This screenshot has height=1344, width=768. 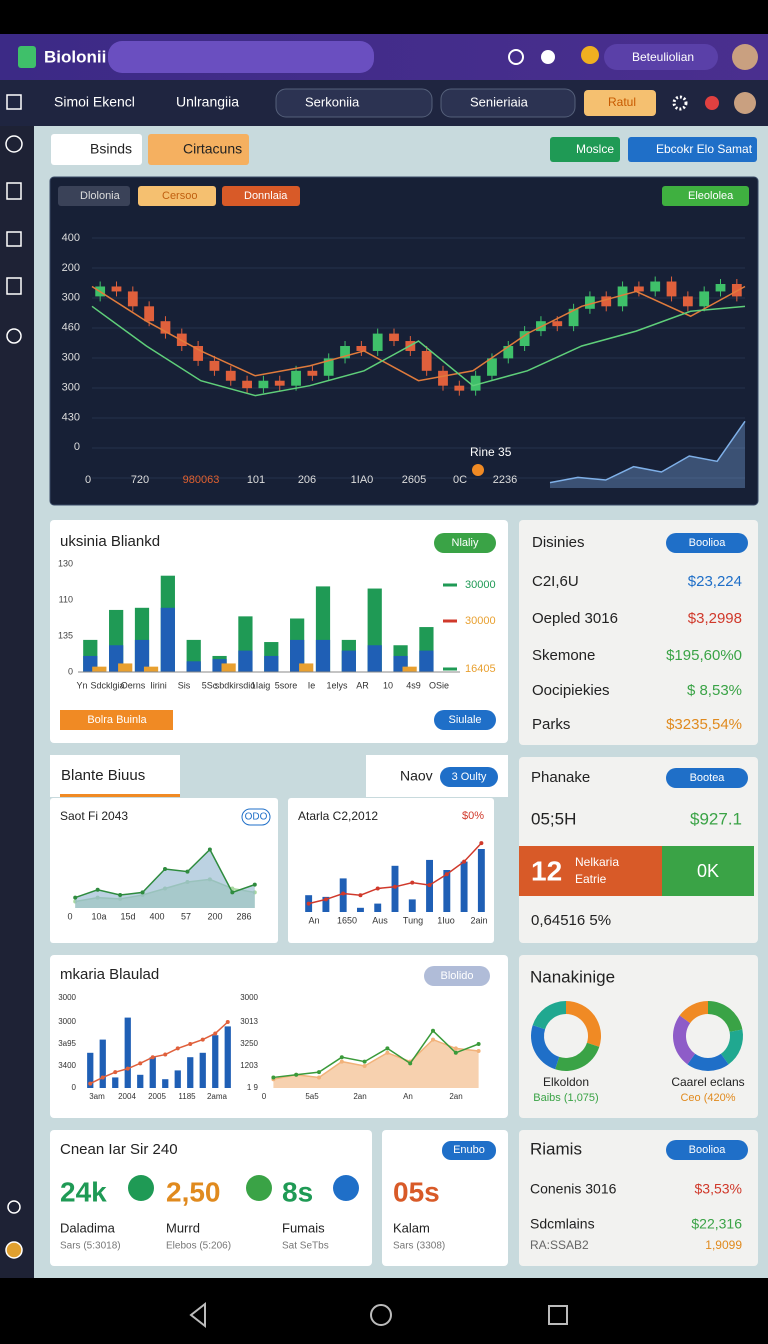 I want to click on nav-user, so click(x=14, y=1207).